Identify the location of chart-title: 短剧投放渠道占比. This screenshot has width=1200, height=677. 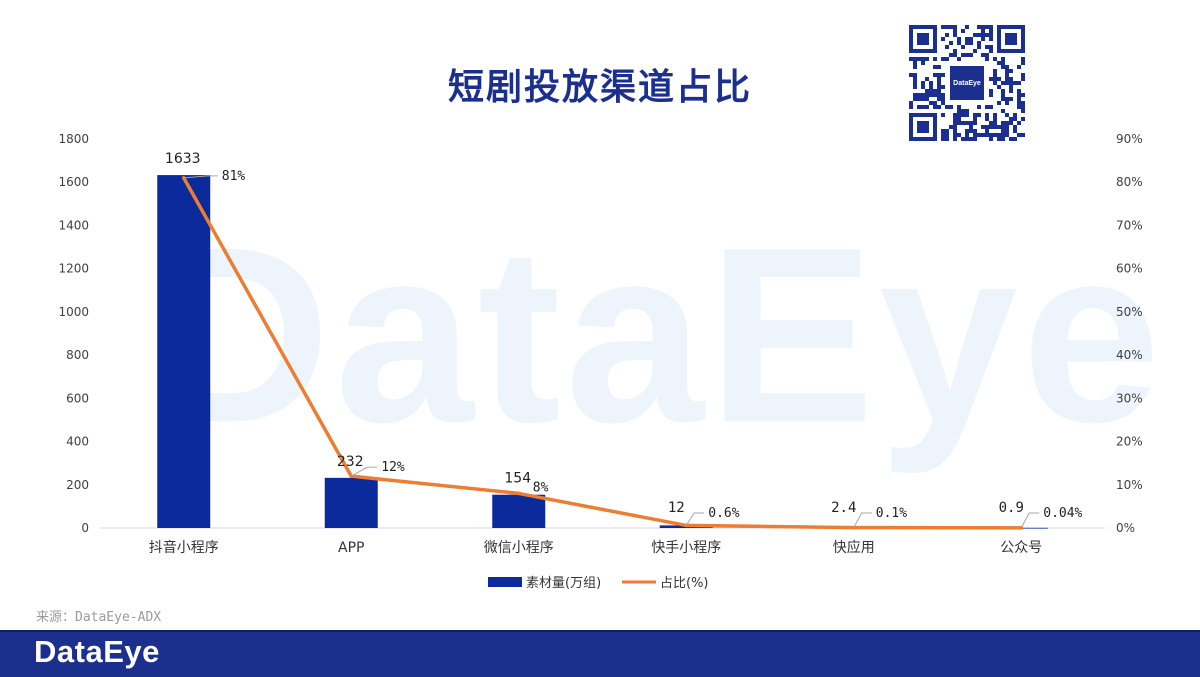
(599, 87).